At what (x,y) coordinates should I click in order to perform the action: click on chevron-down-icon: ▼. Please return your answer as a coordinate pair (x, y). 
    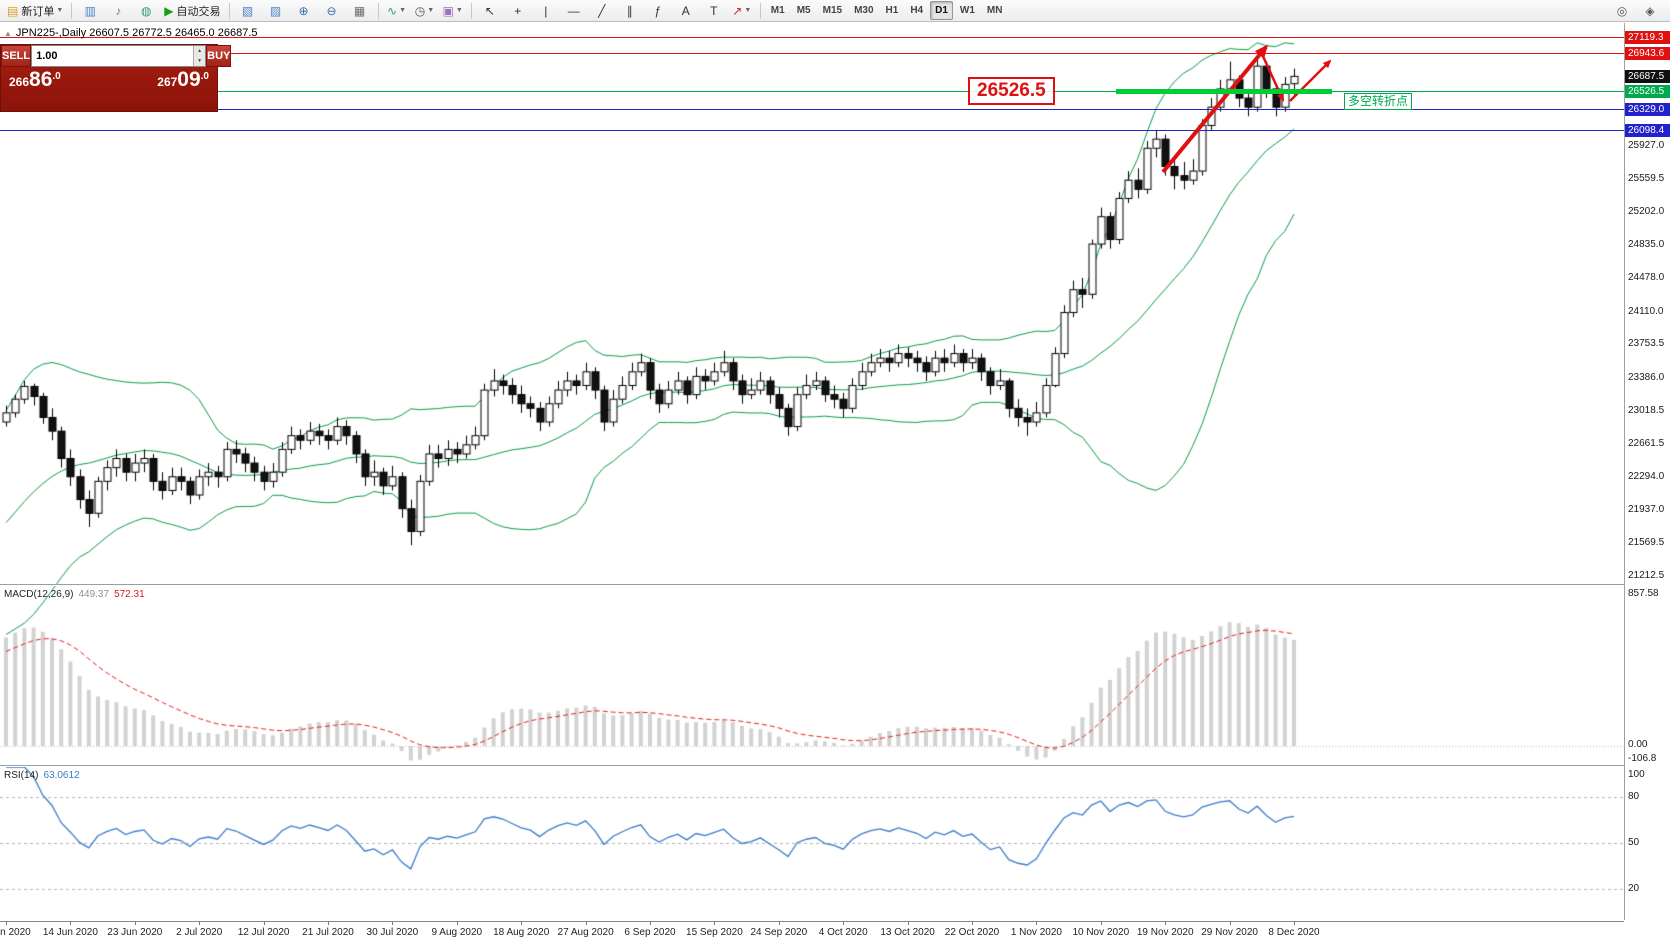
    Looking at the image, I should click on (60, 10).